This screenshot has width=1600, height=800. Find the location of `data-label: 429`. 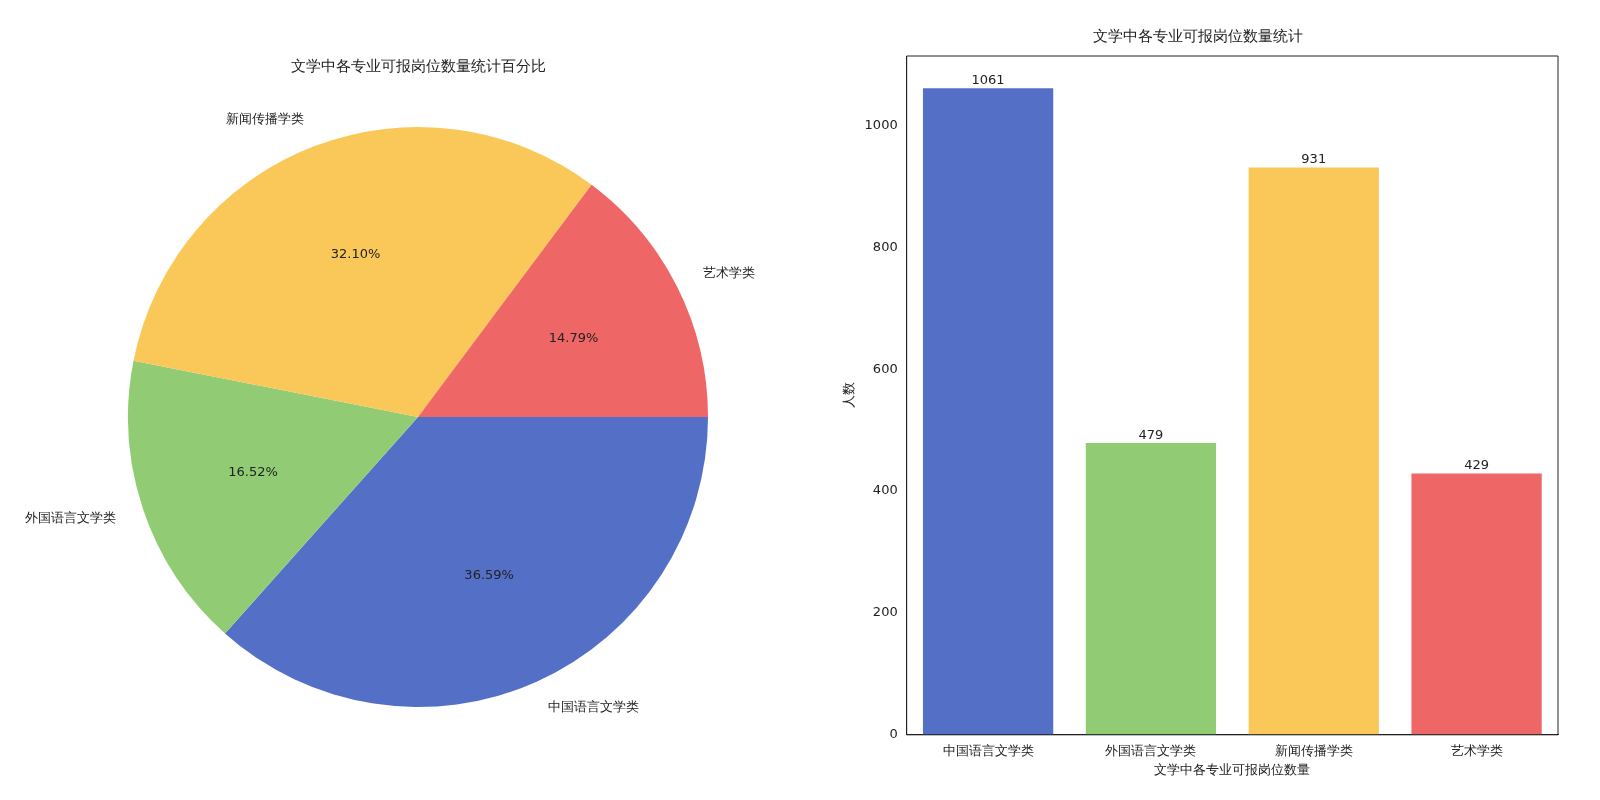

data-label: 429 is located at coordinates (1476, 465).